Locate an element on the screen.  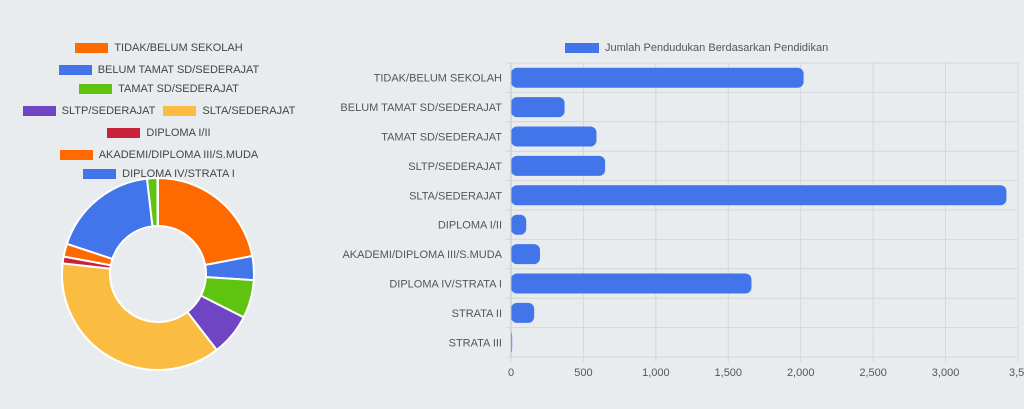
x-tick-label: 0 is located at coordinates (511, 373).